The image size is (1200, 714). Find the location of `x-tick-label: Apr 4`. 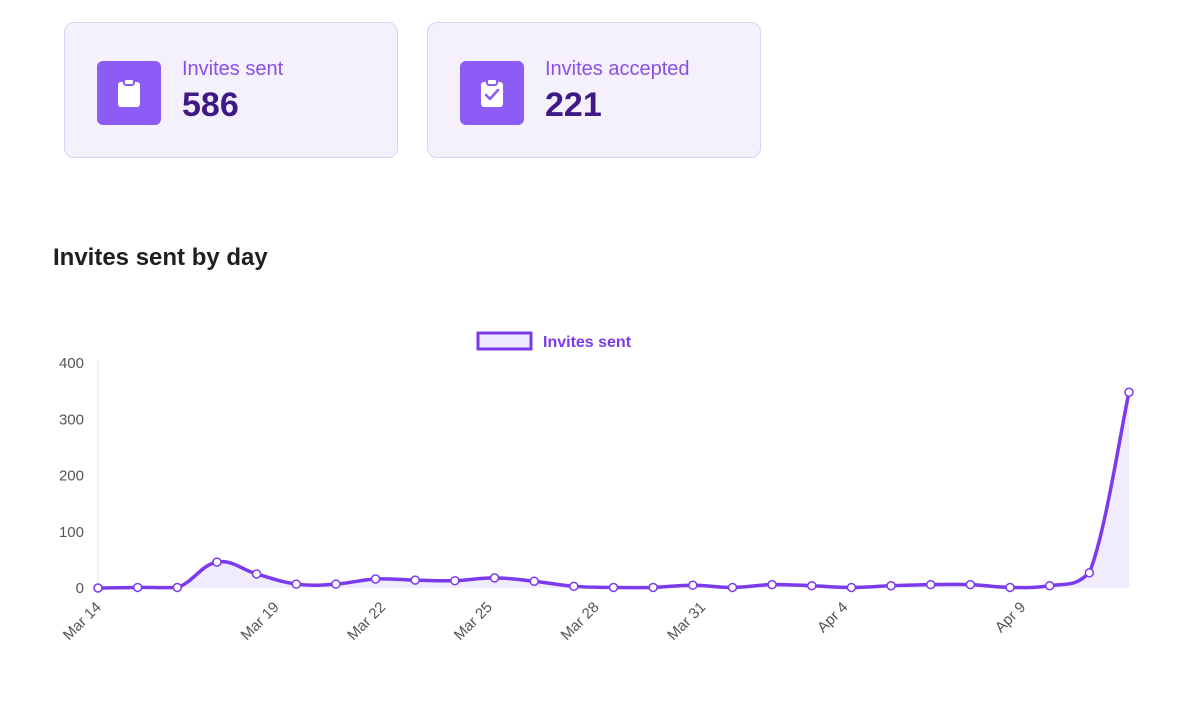

x-tick-label: Apr 4 is located at coordinates (832, 617).